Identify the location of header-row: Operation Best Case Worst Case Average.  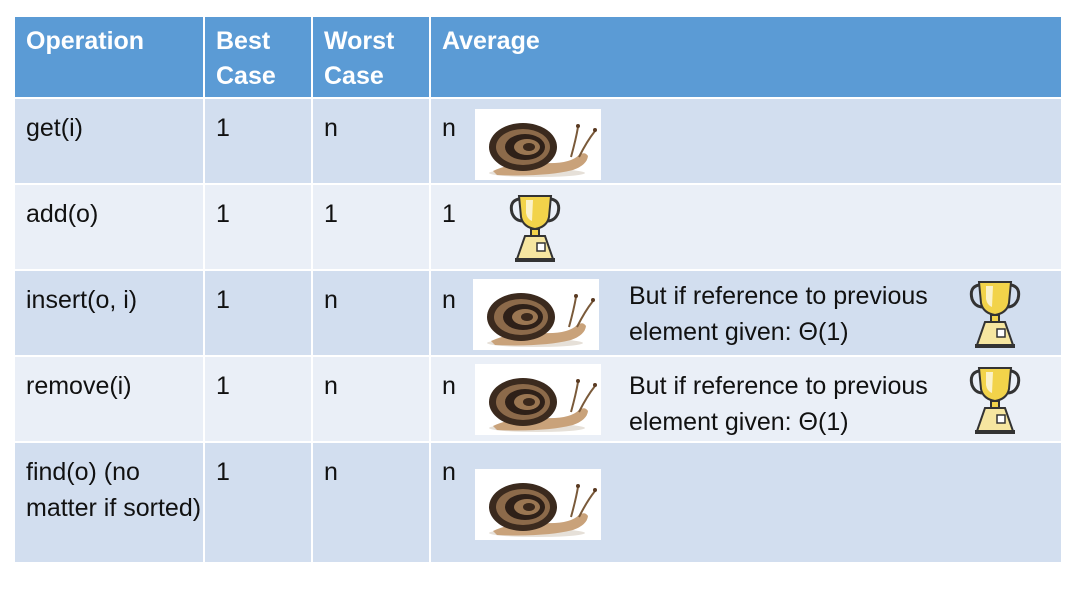
(538, 57).